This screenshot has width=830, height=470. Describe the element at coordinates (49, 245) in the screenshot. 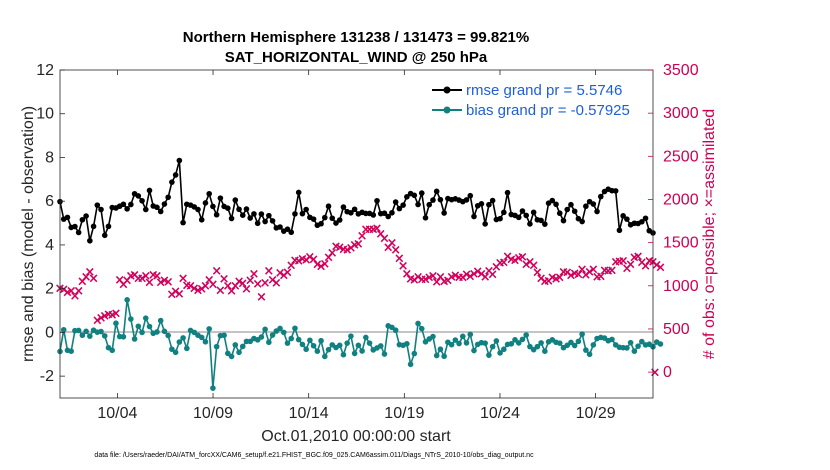

I see `left-tick-label: 4` at that location.